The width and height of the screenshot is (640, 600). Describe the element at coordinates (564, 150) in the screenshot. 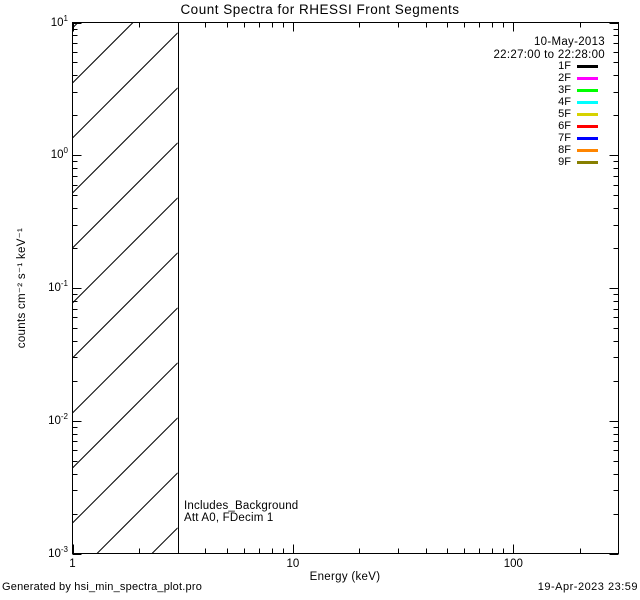

I see `legend-label: 8F` at that location.